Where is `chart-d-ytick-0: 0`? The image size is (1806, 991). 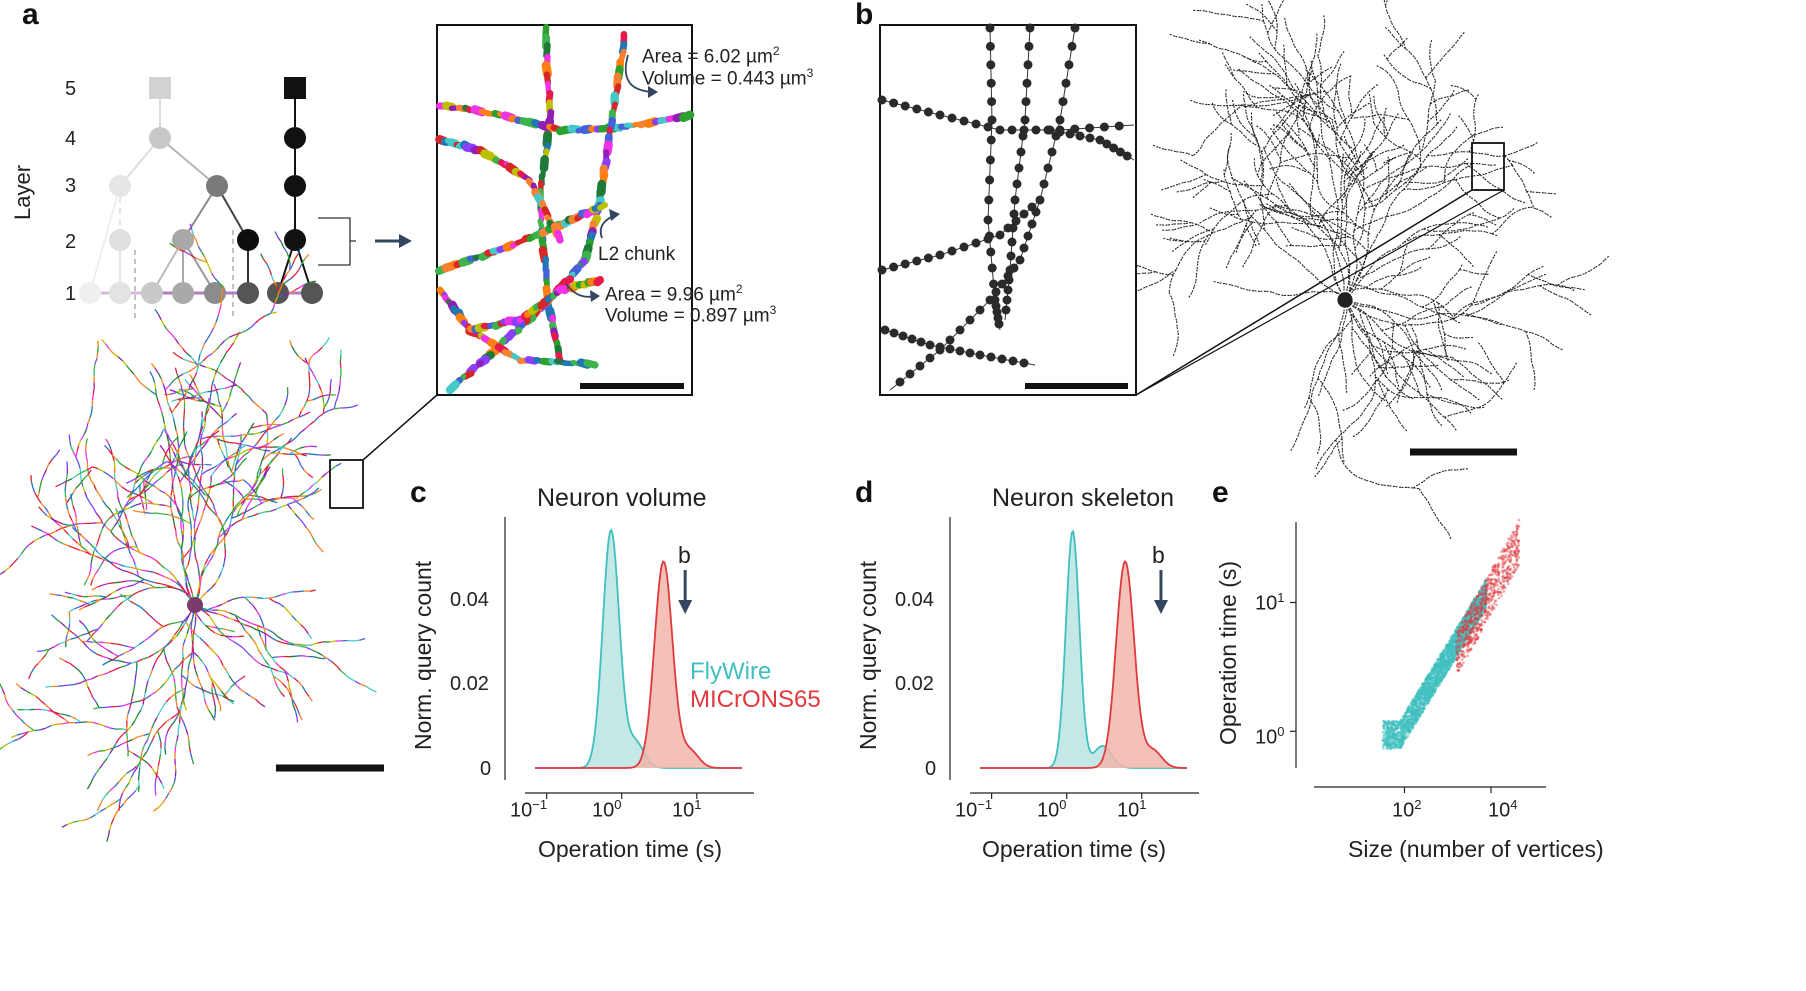
chart-d-ytick-0: 0 is located at coordinates (931, 769).